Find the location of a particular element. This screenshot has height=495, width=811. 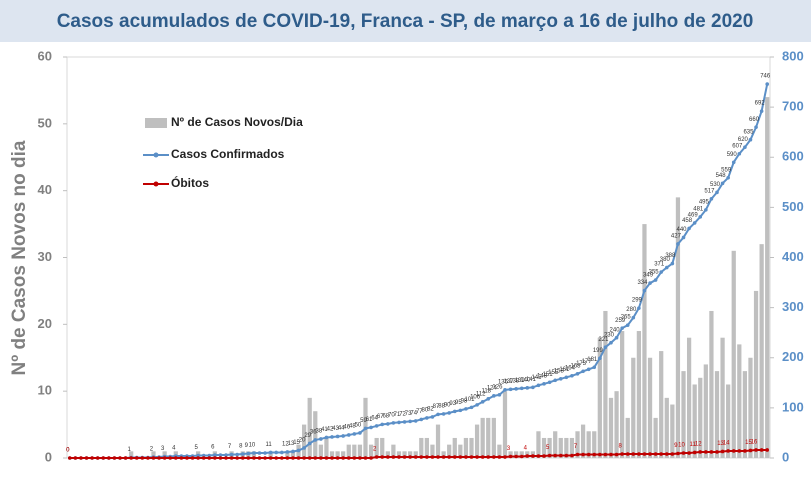

data-label: 41 is located at coordinates (324, 430).